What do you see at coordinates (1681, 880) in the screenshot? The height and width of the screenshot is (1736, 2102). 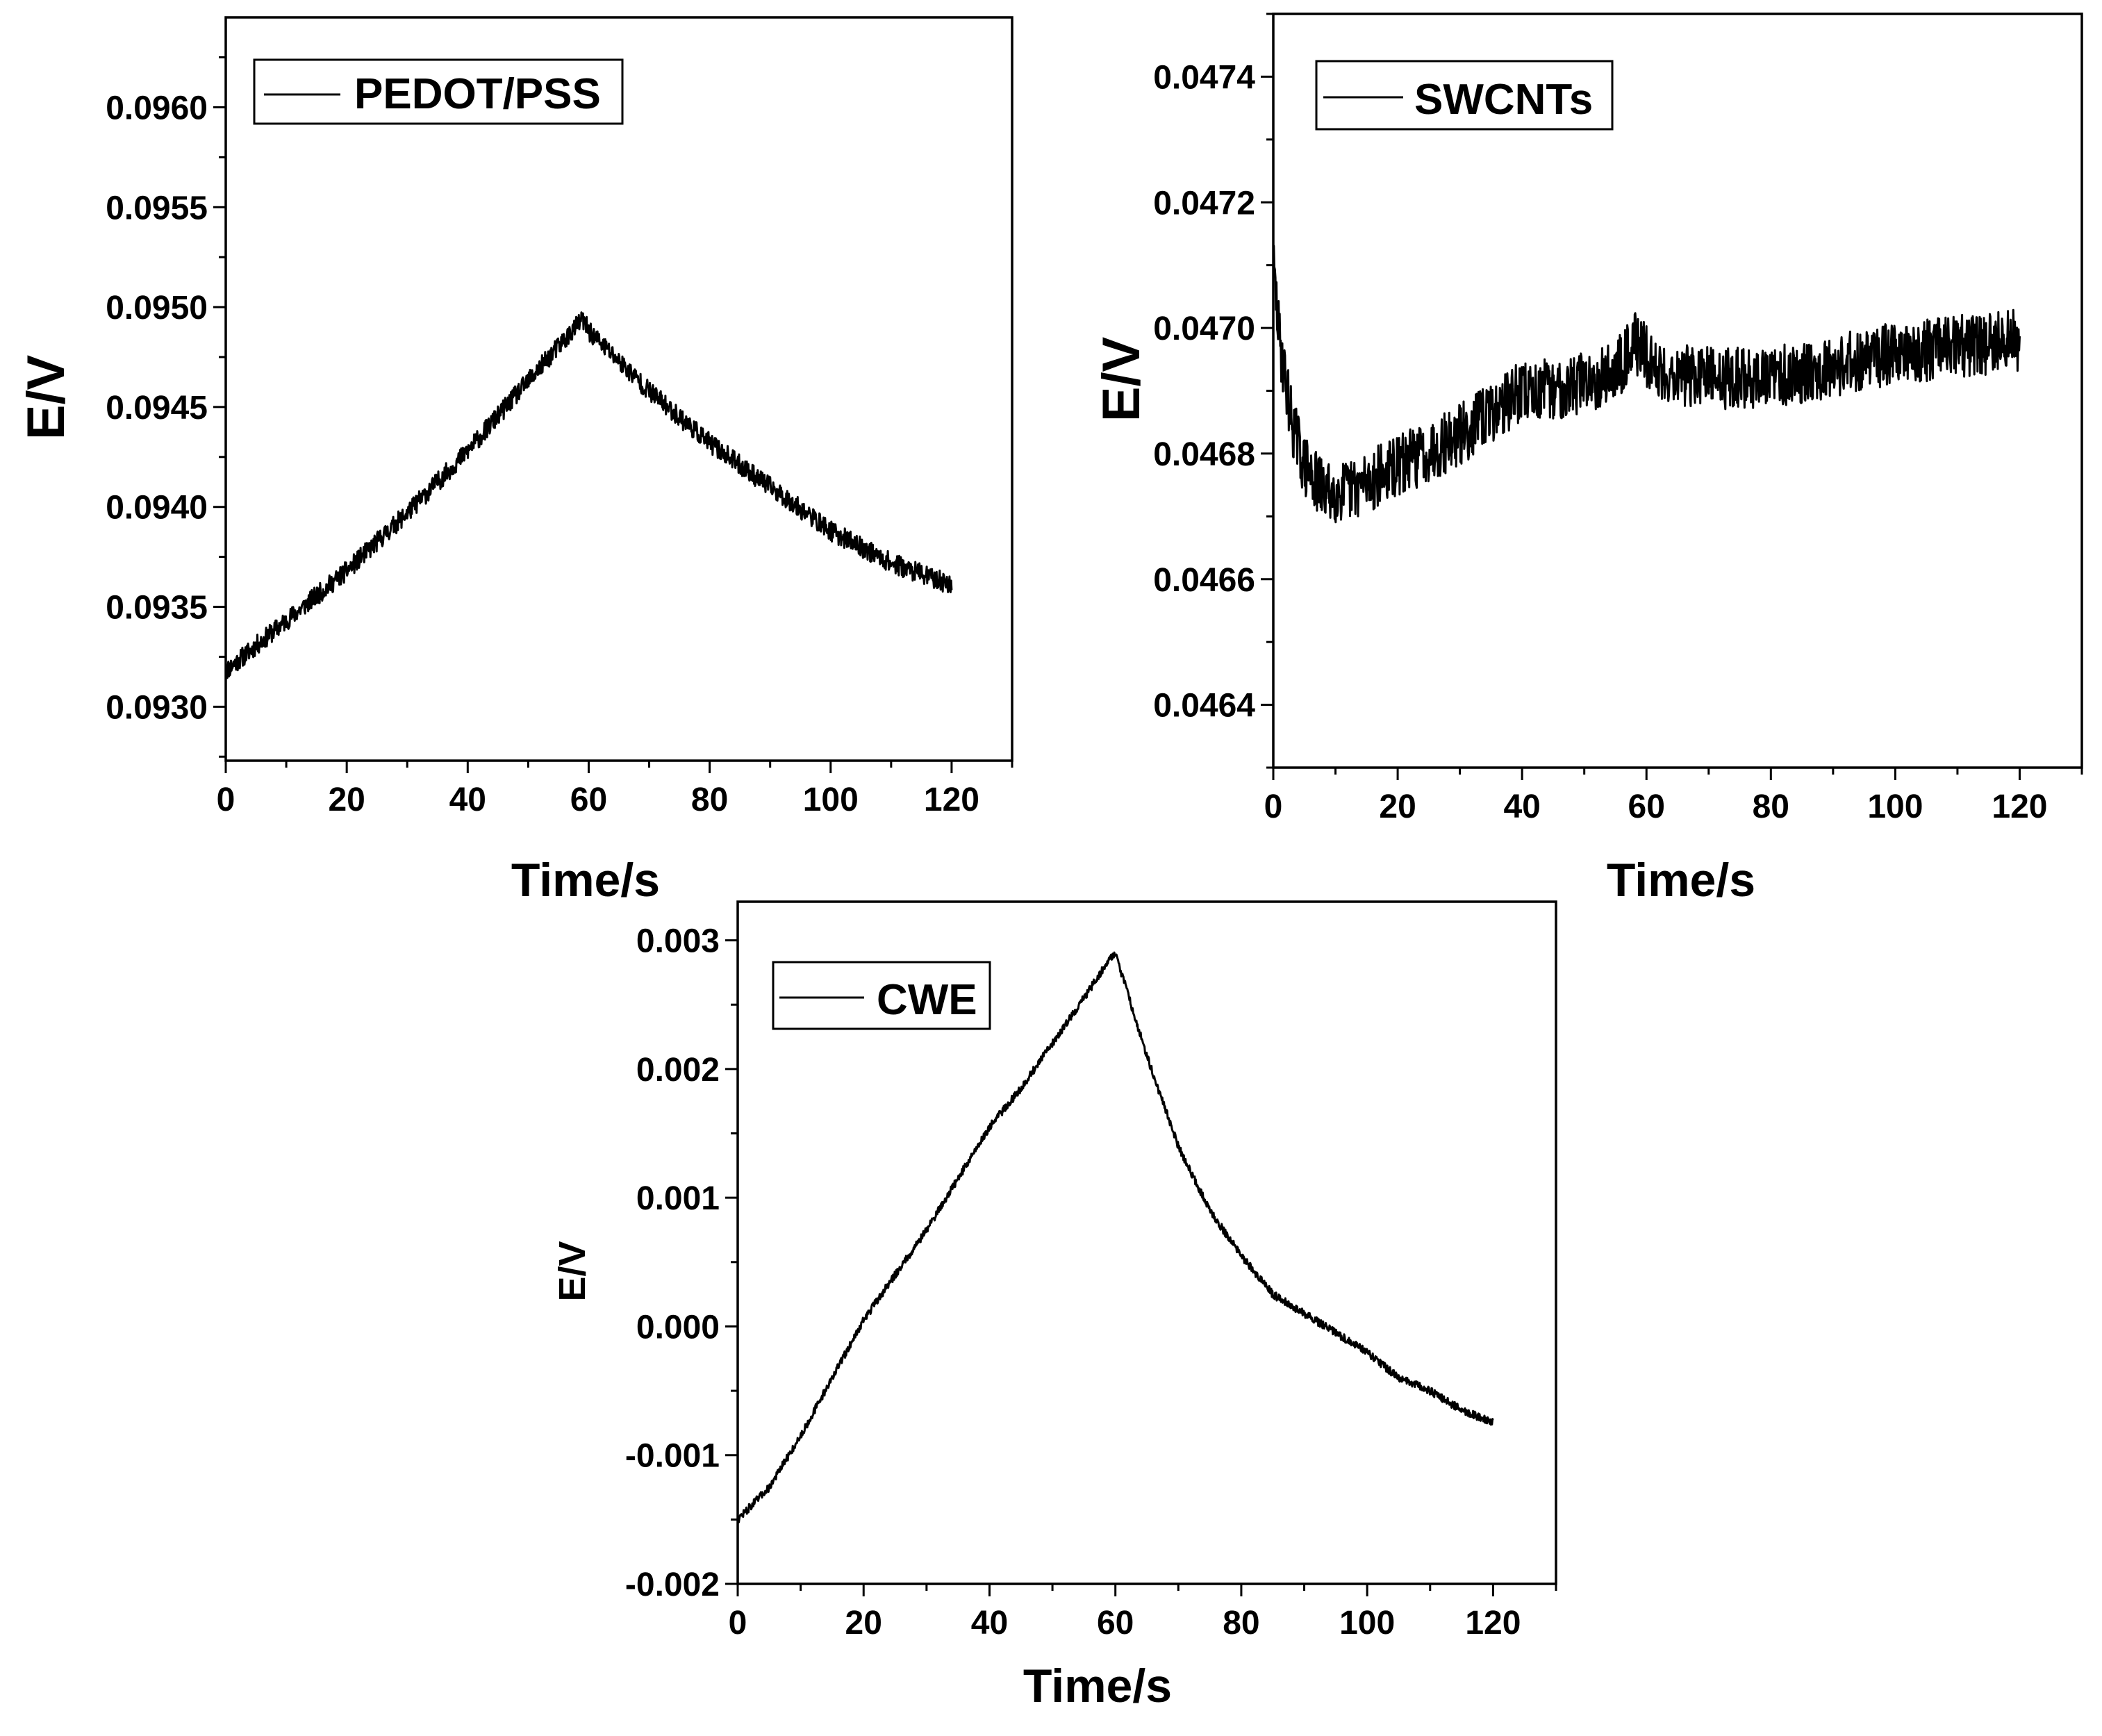 I see `swcnt-xlabel: Time/s` at bounding box center [1681, 880].